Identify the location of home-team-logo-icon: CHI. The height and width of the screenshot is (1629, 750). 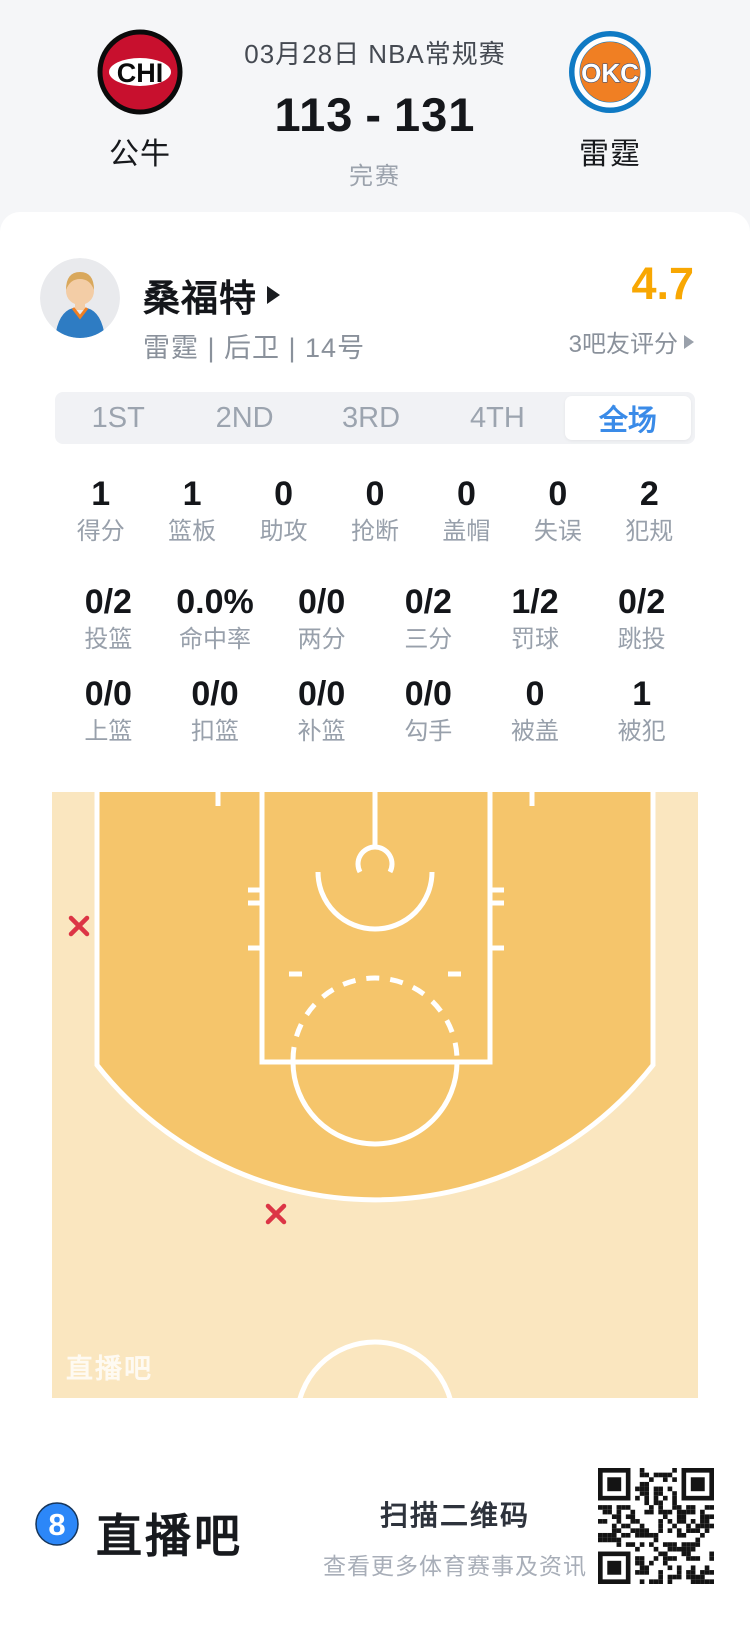
(140, 72).